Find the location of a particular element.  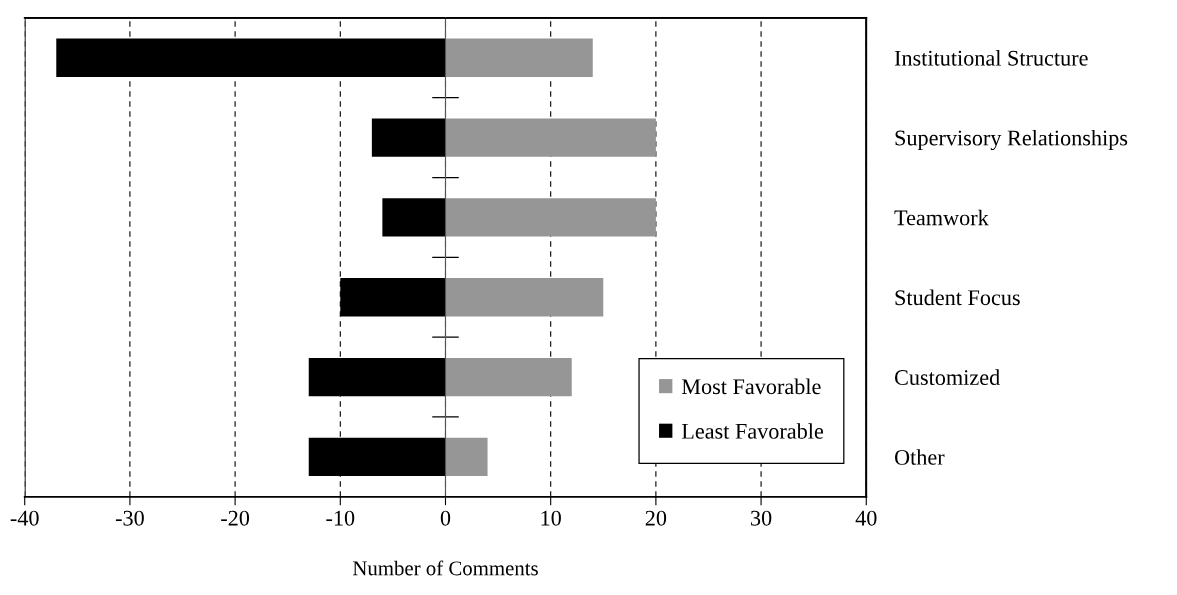

x-tick-label: -10 is located at coordinates (340, 518).